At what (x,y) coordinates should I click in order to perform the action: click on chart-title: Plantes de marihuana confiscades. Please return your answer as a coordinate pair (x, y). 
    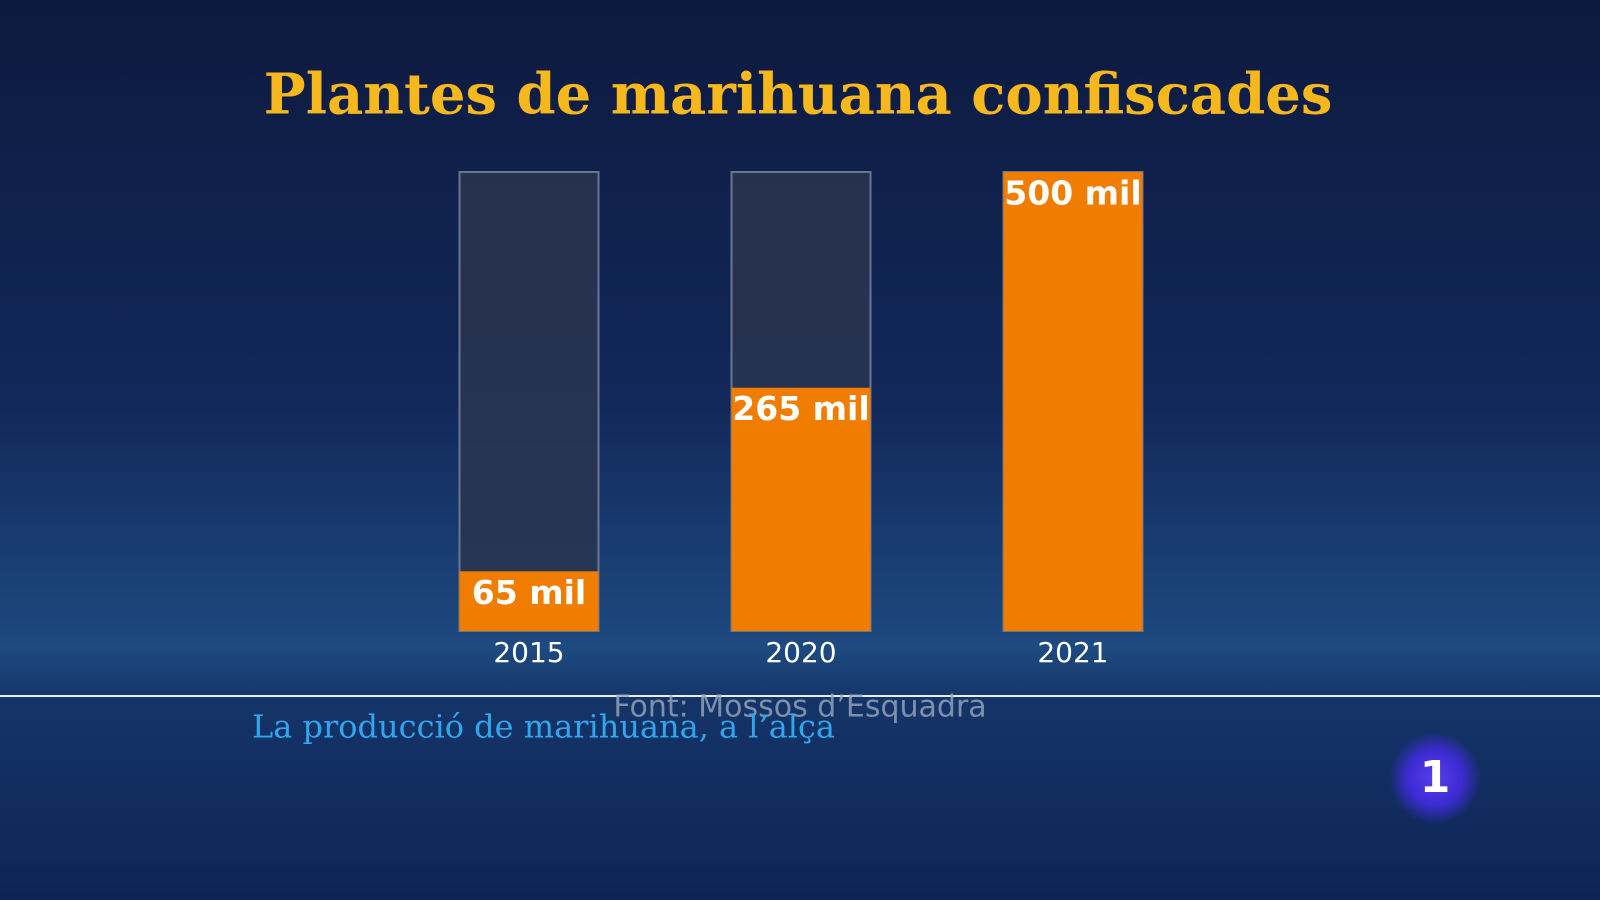
    Looking at the image, I should click on (798, 95).